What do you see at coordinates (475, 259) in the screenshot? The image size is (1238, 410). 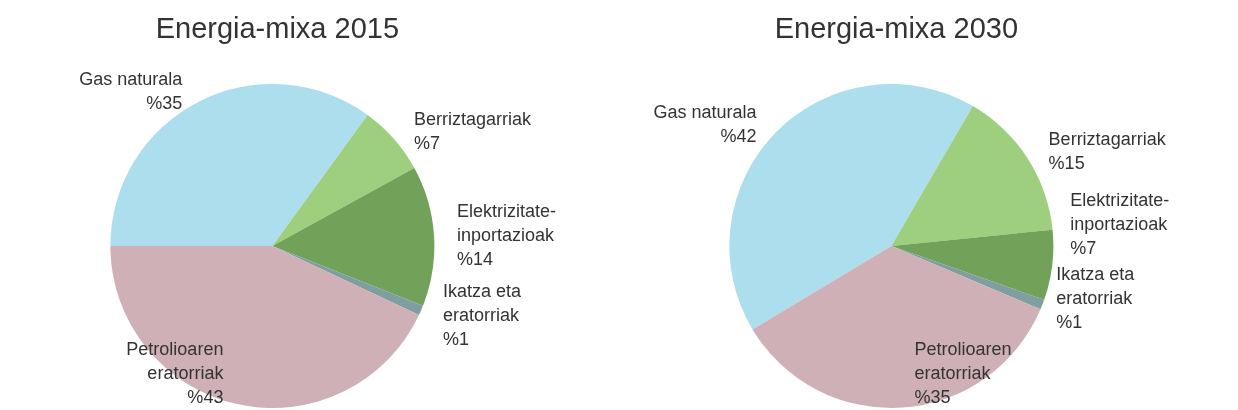 I see `data-label: %14` at bounding box center [475, 259].